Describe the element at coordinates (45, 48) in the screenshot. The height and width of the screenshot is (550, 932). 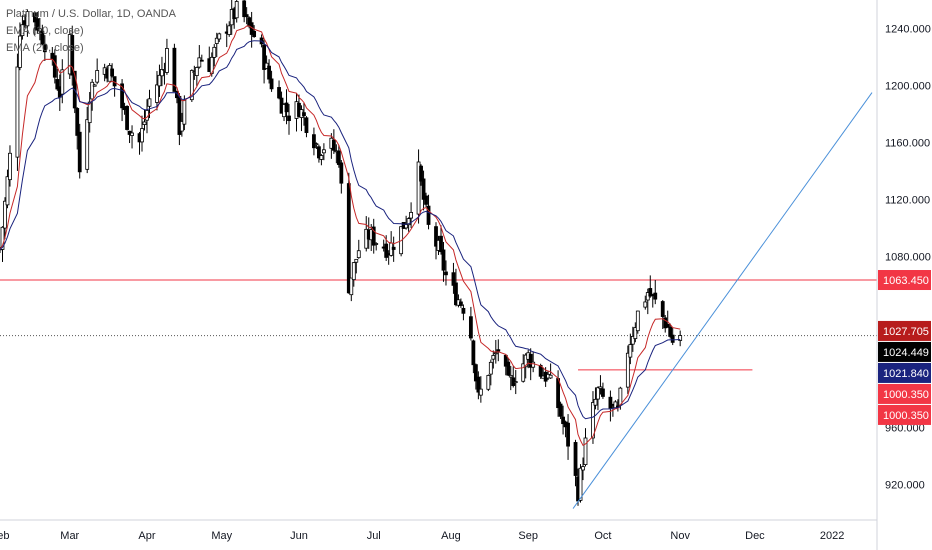
I see `legend-ema20: EMA (20, close)` at that location.